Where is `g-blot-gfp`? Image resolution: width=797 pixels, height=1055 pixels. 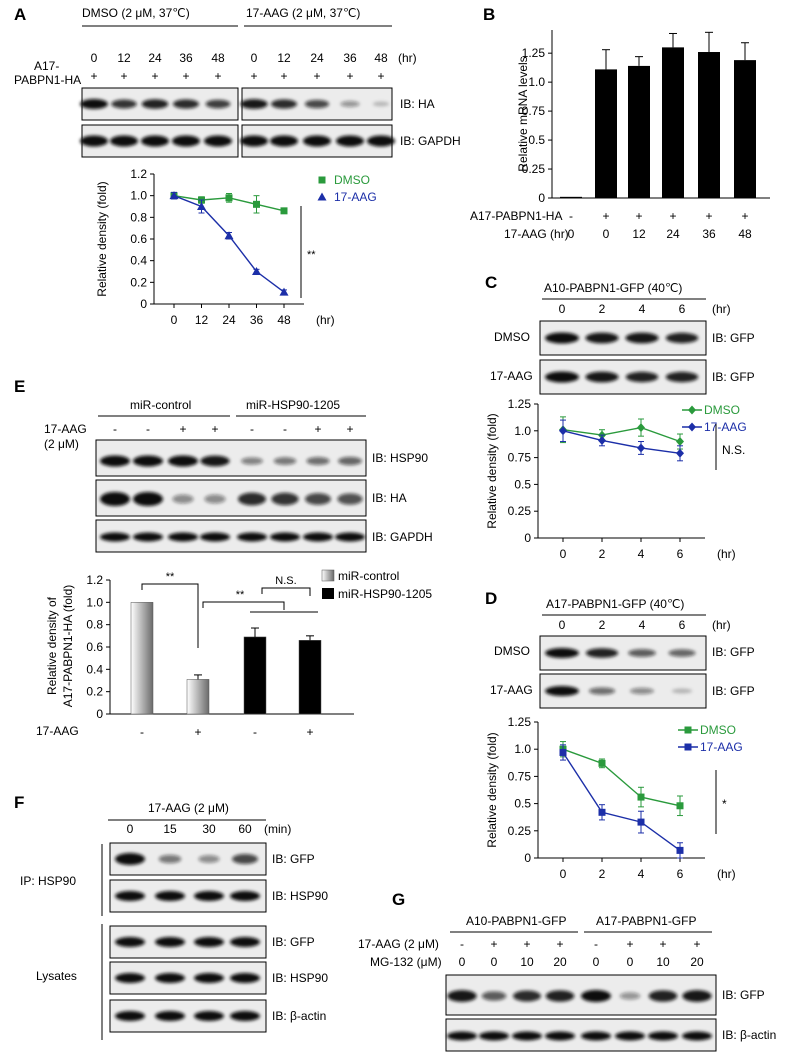
g-blot-gfp is located at coordinates (579, 996).